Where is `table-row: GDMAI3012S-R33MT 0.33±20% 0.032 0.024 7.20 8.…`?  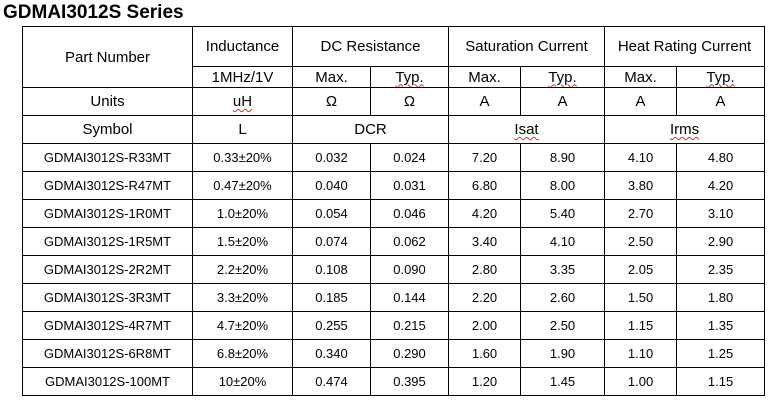
table-row: GDMAI3012S-R33MT 0.33±20% 0.032 0.024 7.20 8.… is located at coordinates (394, 157).